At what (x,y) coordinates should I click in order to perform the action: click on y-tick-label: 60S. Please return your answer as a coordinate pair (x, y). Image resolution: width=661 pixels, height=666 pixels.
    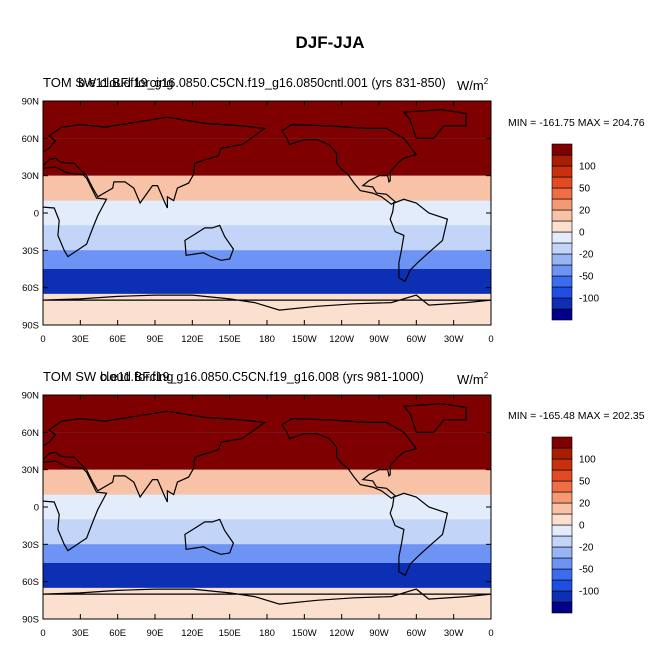
    Looking at the image, I should click on (30, 582).